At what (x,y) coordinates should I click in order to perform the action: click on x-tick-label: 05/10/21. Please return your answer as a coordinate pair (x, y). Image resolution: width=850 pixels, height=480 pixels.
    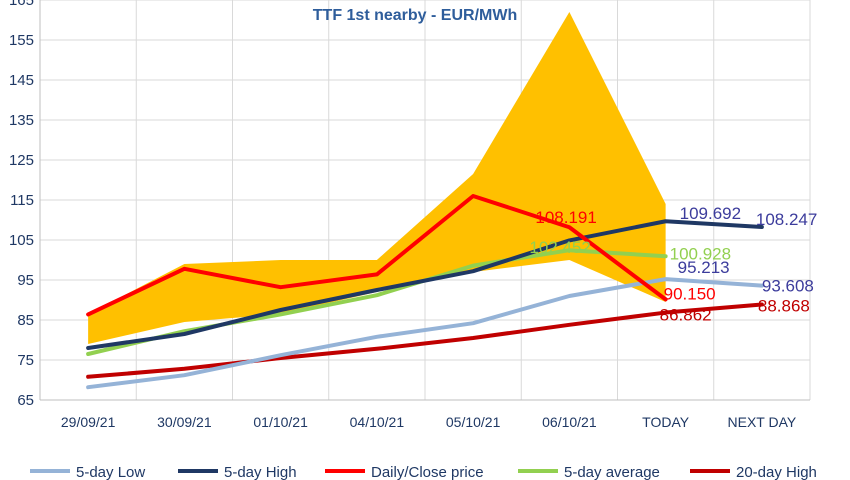
    Looking at the image, I should click on (473, 422).